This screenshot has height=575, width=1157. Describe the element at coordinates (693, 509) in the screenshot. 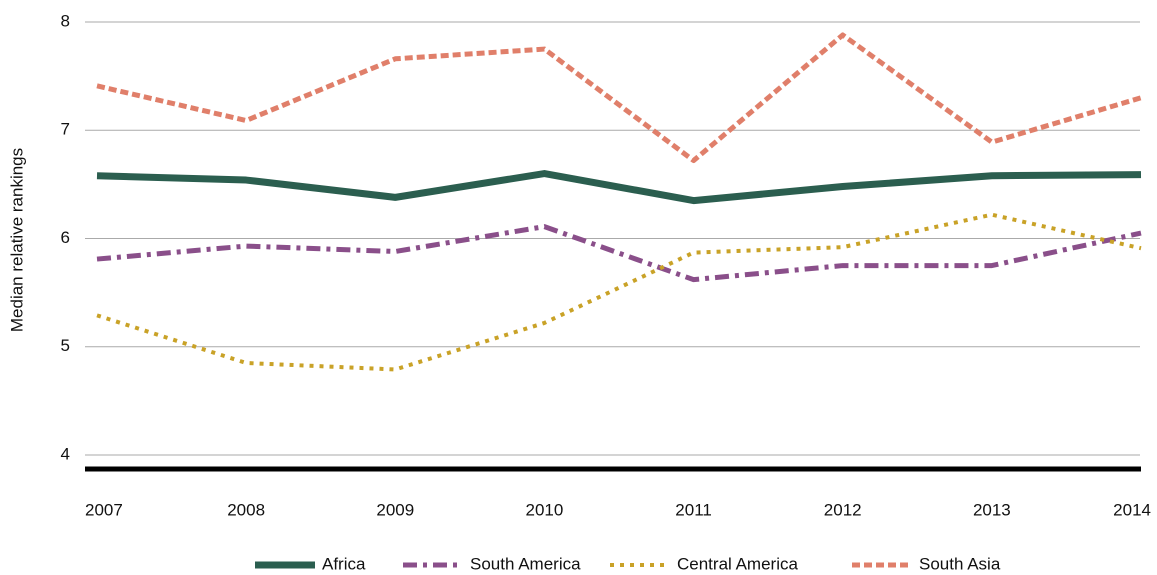

I see `x-tick-label: 2011` at that location.